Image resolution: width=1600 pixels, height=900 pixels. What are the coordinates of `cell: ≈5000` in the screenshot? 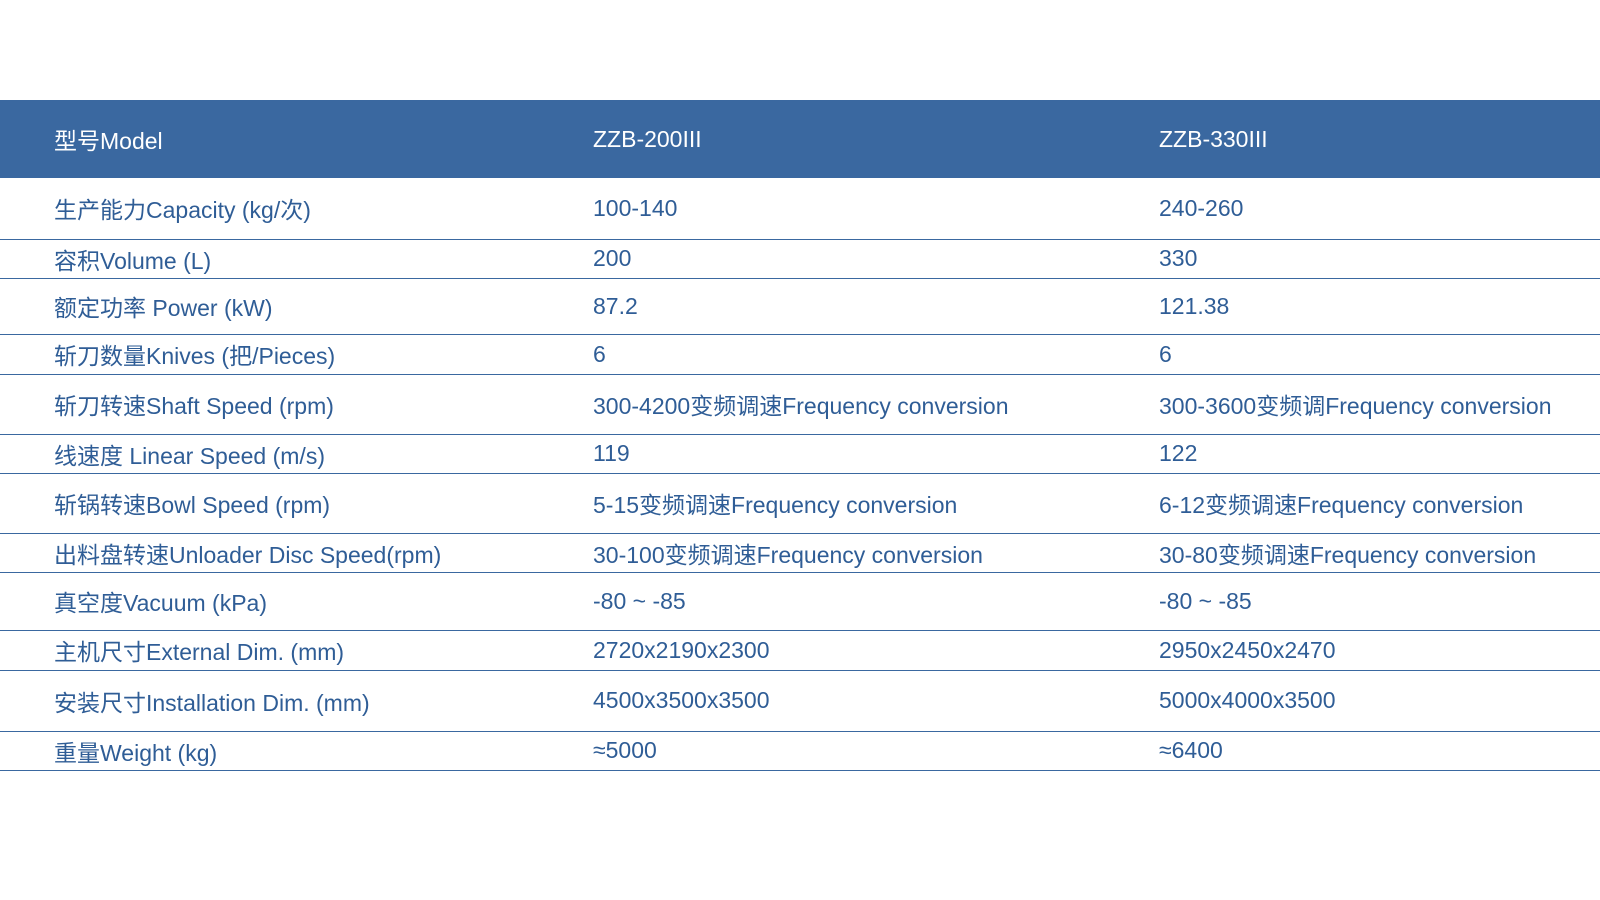 It's located at (876, 751).